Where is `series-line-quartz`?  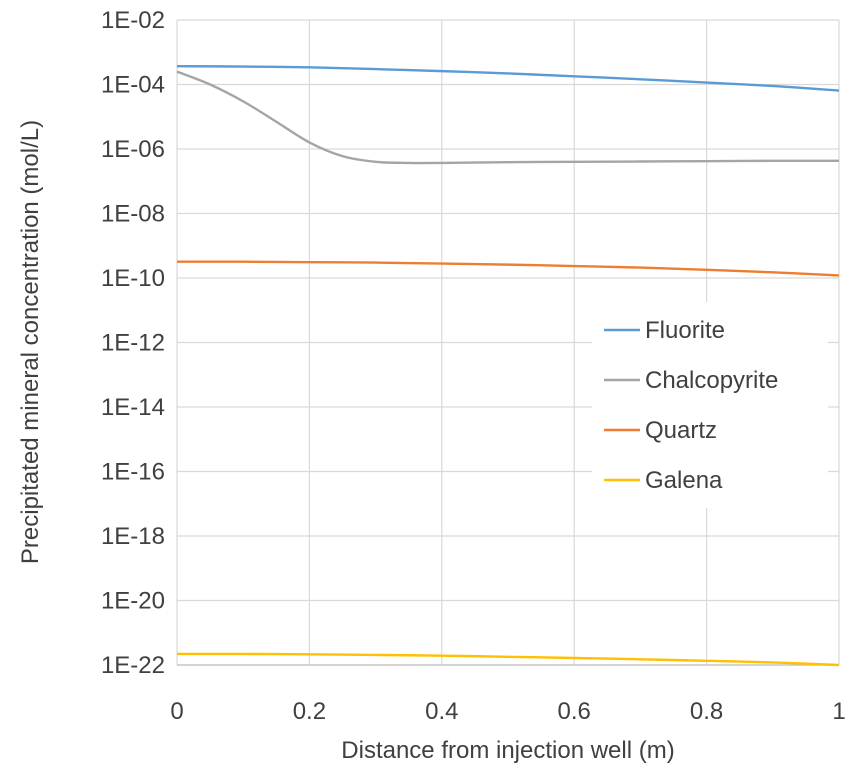 series-line-quartz is located at coordinates (508, 268).